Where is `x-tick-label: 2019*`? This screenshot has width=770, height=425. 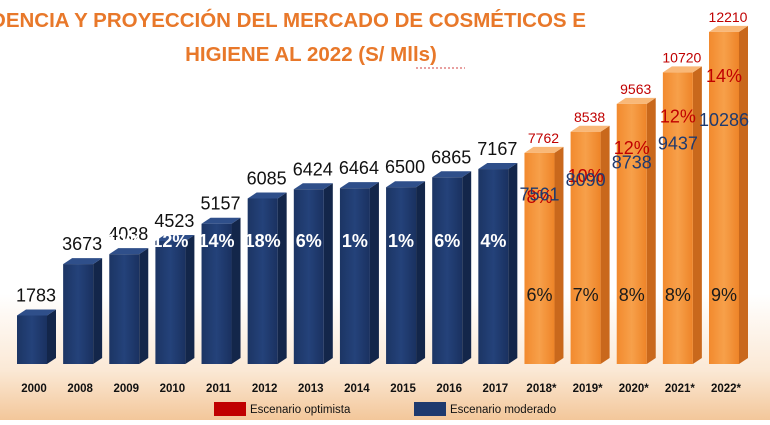
x-tick-label: 2019* is located at coordinates (588, 389).